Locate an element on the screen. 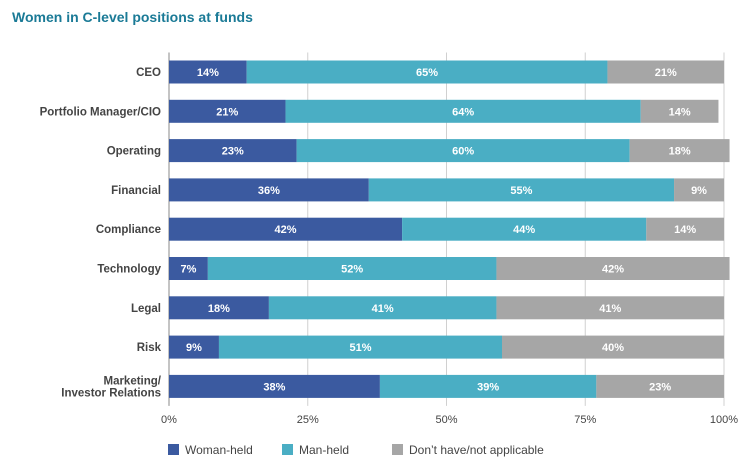 The width and height of the screenshot is (753, 471). category-label: Financial is located at coordinates (136, 191).